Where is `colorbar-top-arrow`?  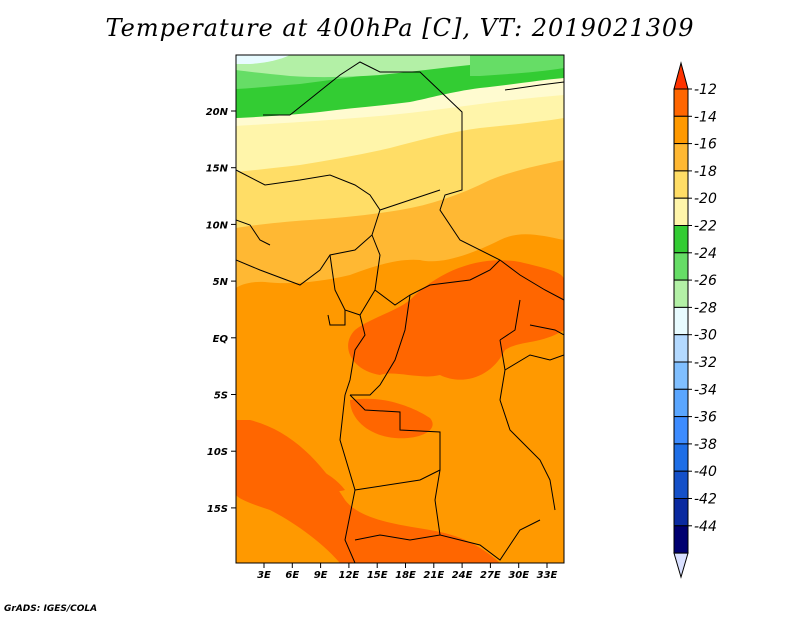
colorbar-top-arrow is located at coordinates (681, 75).